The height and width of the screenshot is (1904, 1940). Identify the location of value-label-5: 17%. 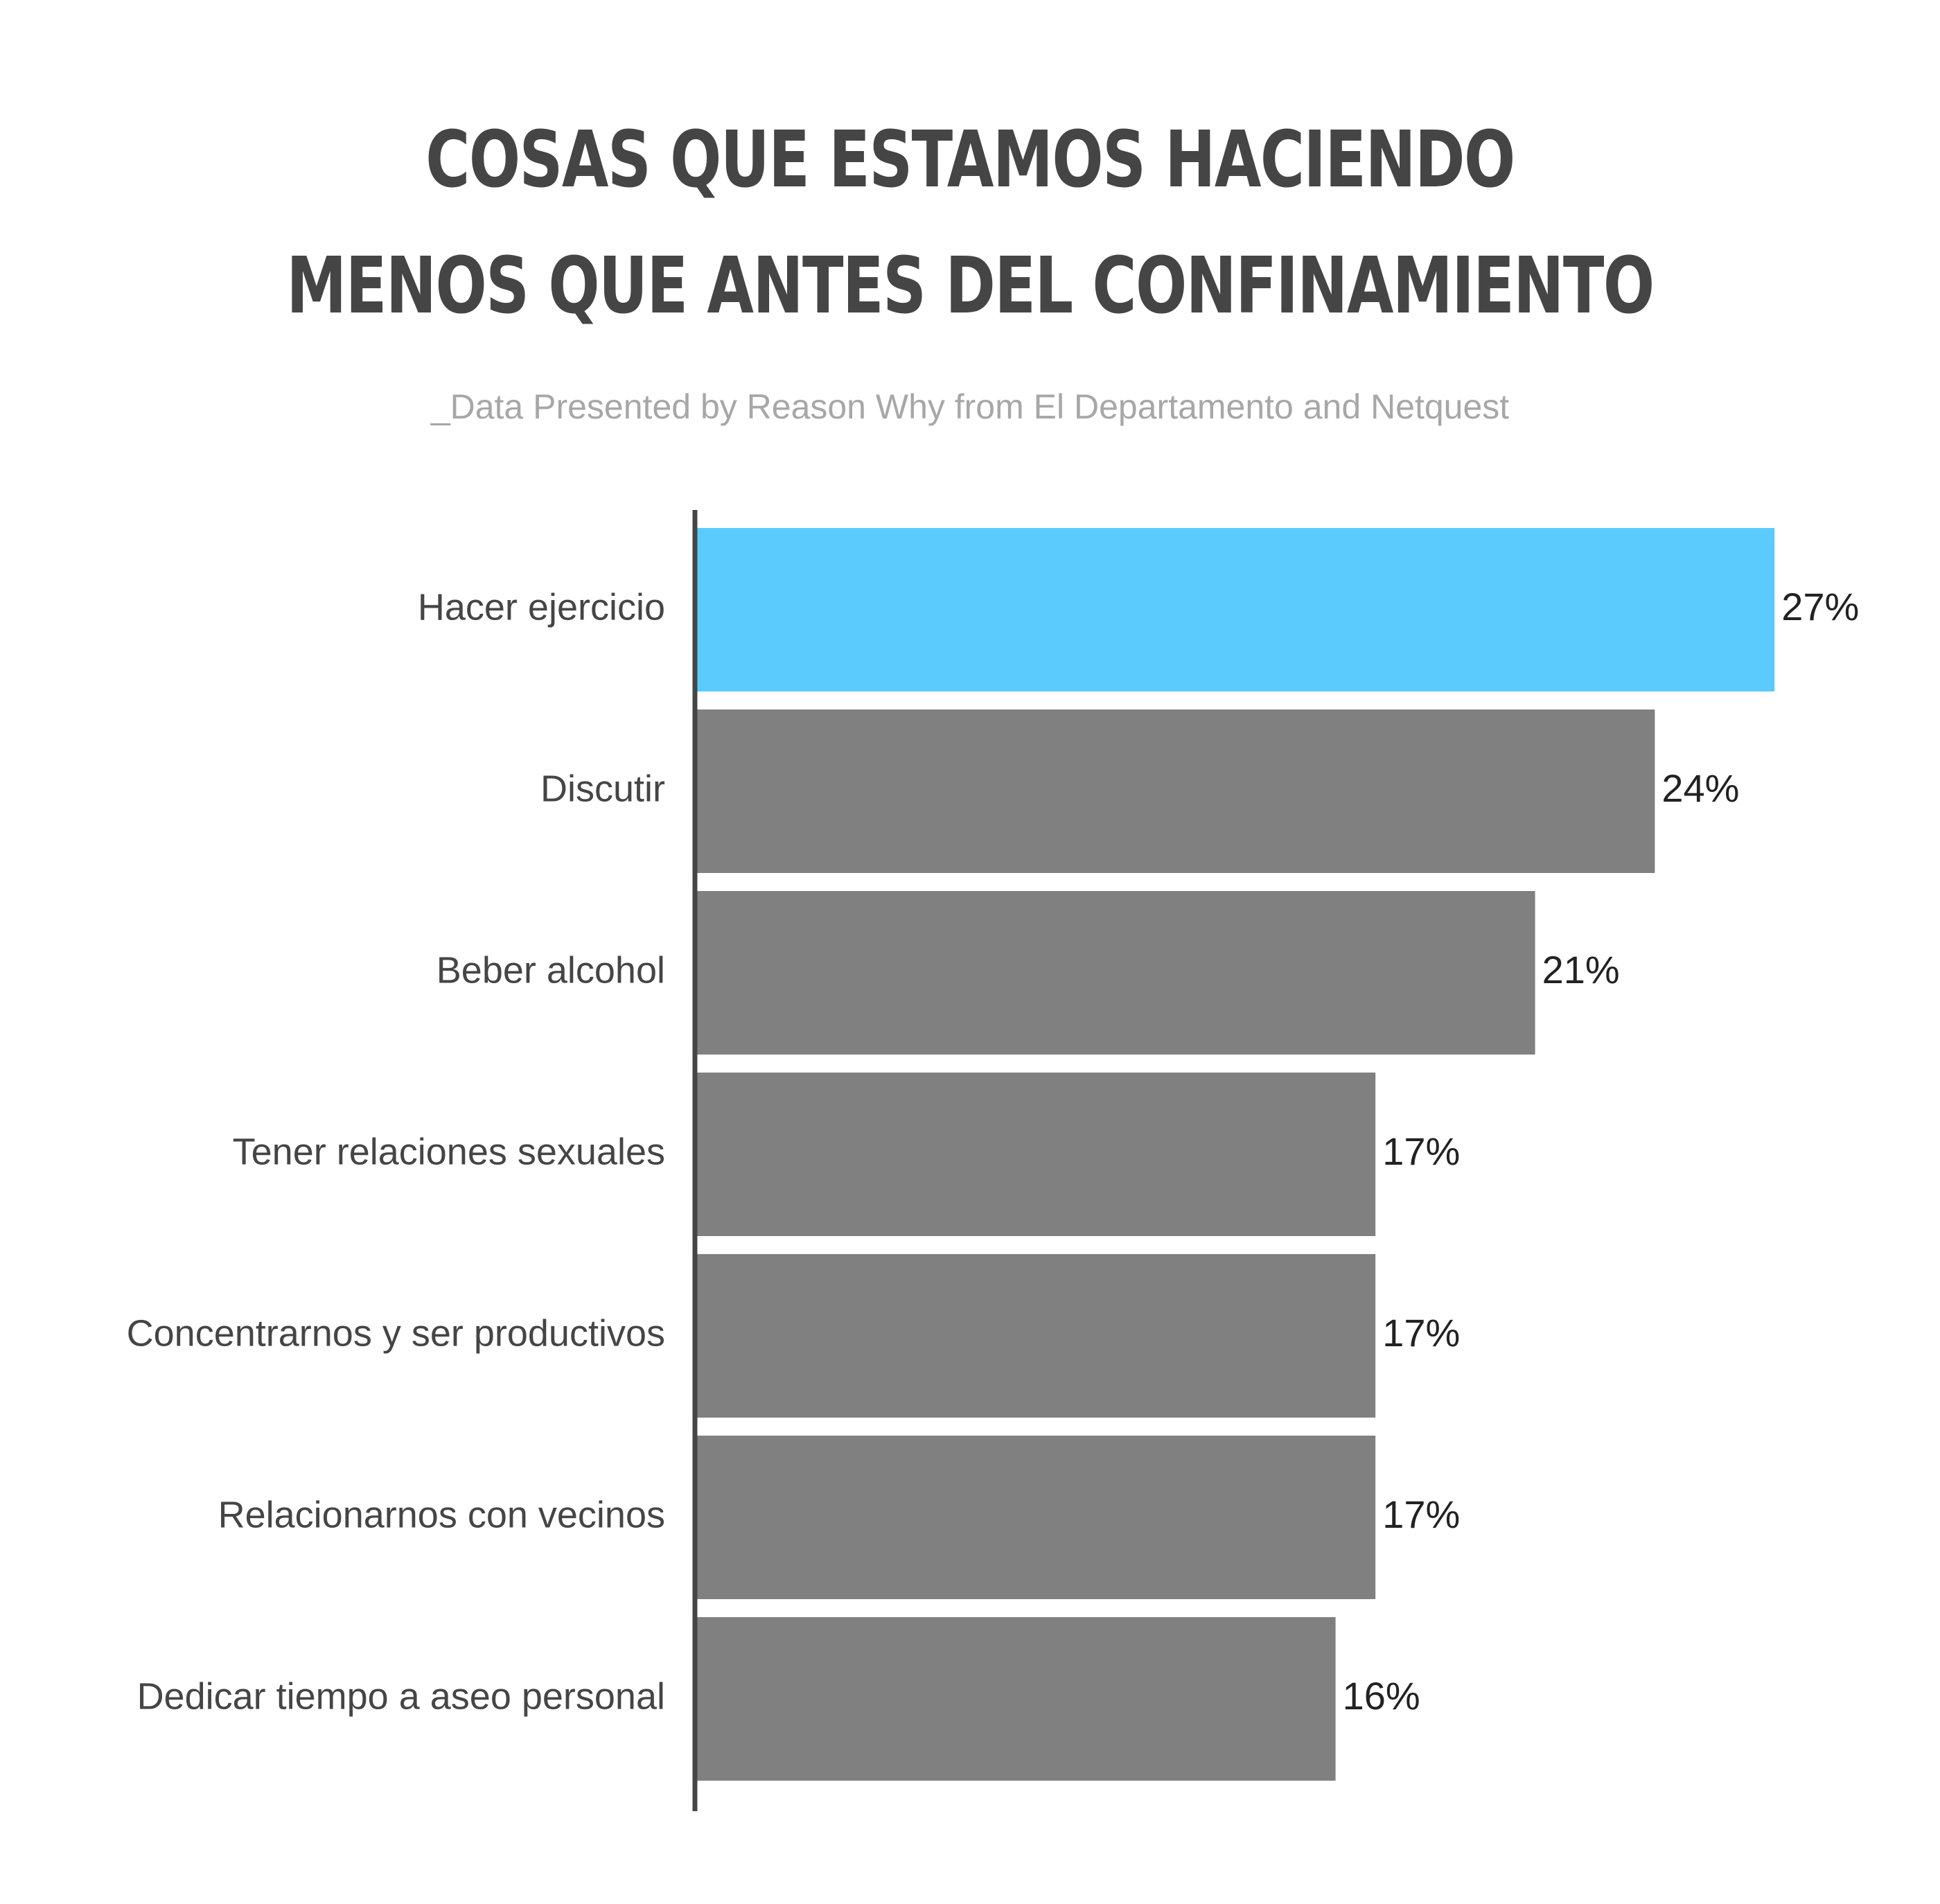
(1421, 1514).